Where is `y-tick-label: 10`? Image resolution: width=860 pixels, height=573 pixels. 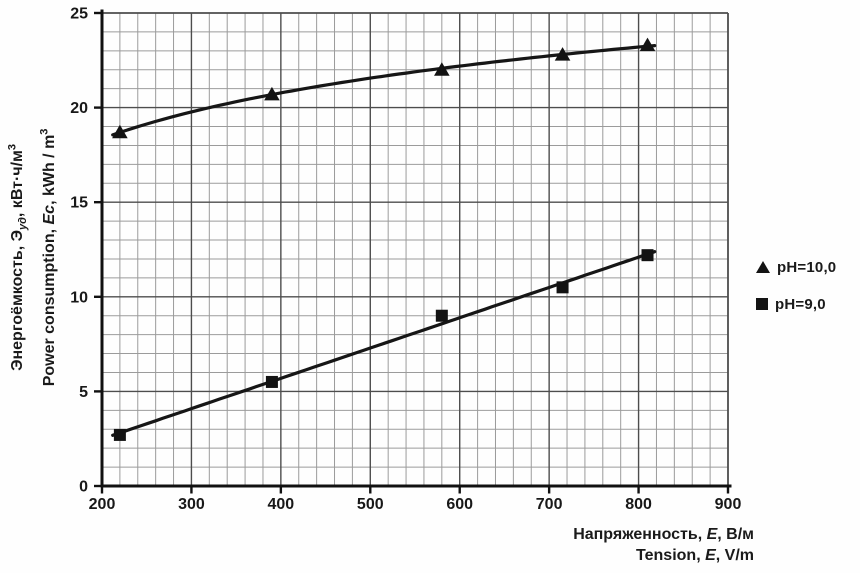
y-tick-label: 10 is located at coordinates (79, 297).